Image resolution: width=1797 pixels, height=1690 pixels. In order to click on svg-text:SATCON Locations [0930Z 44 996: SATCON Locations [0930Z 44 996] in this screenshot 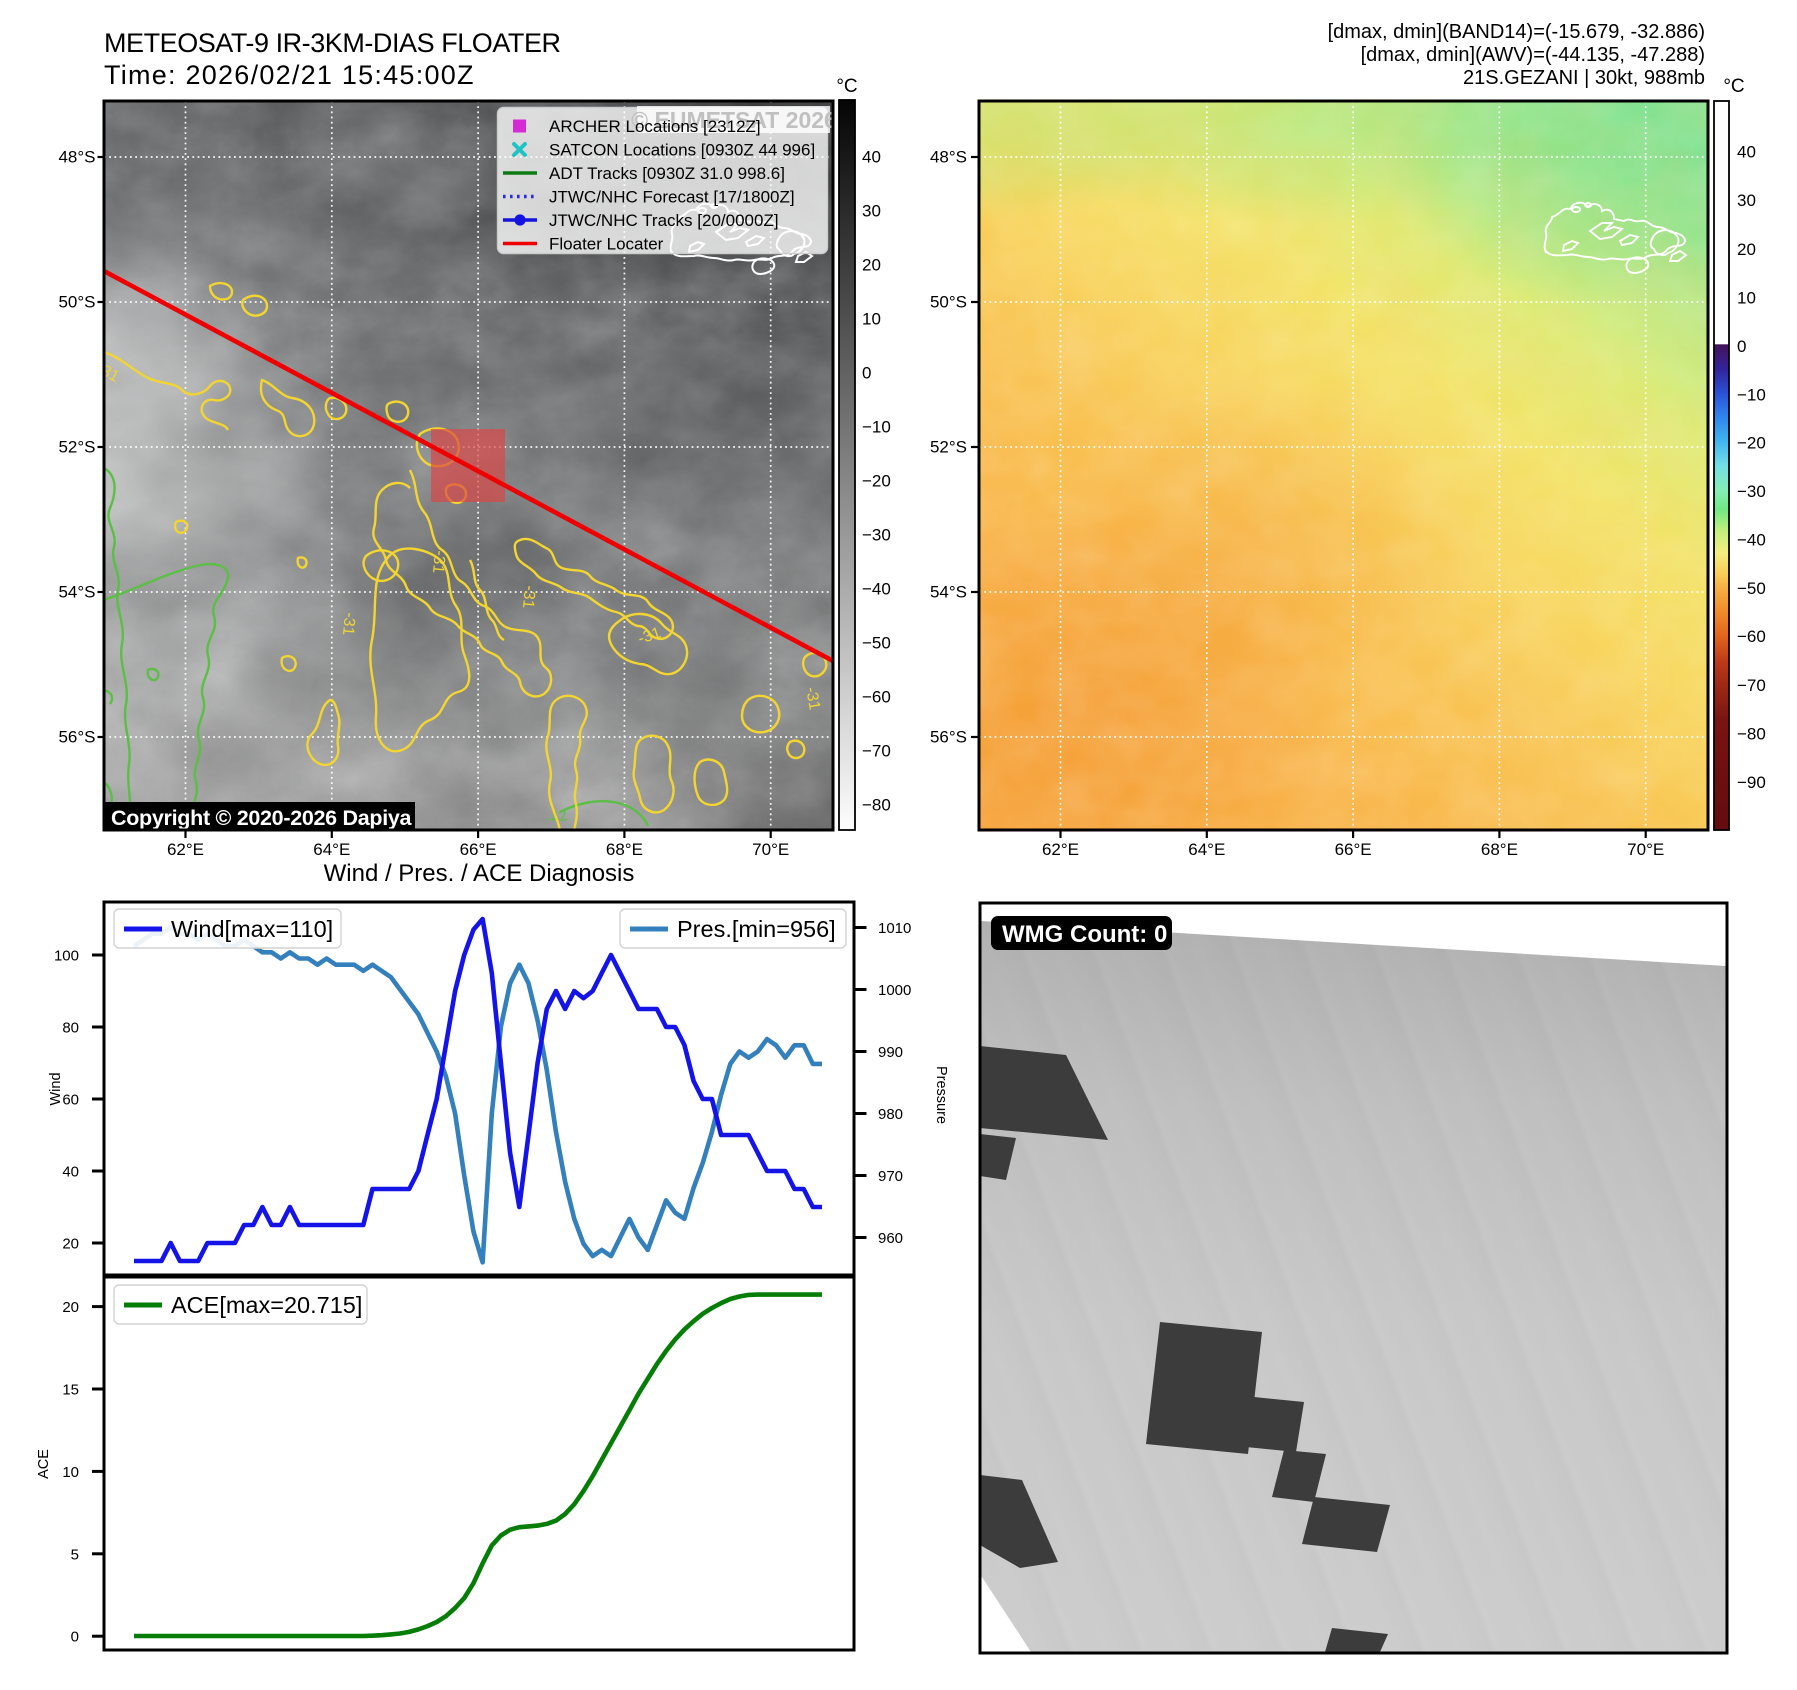, I will do `click(682, 150)`.